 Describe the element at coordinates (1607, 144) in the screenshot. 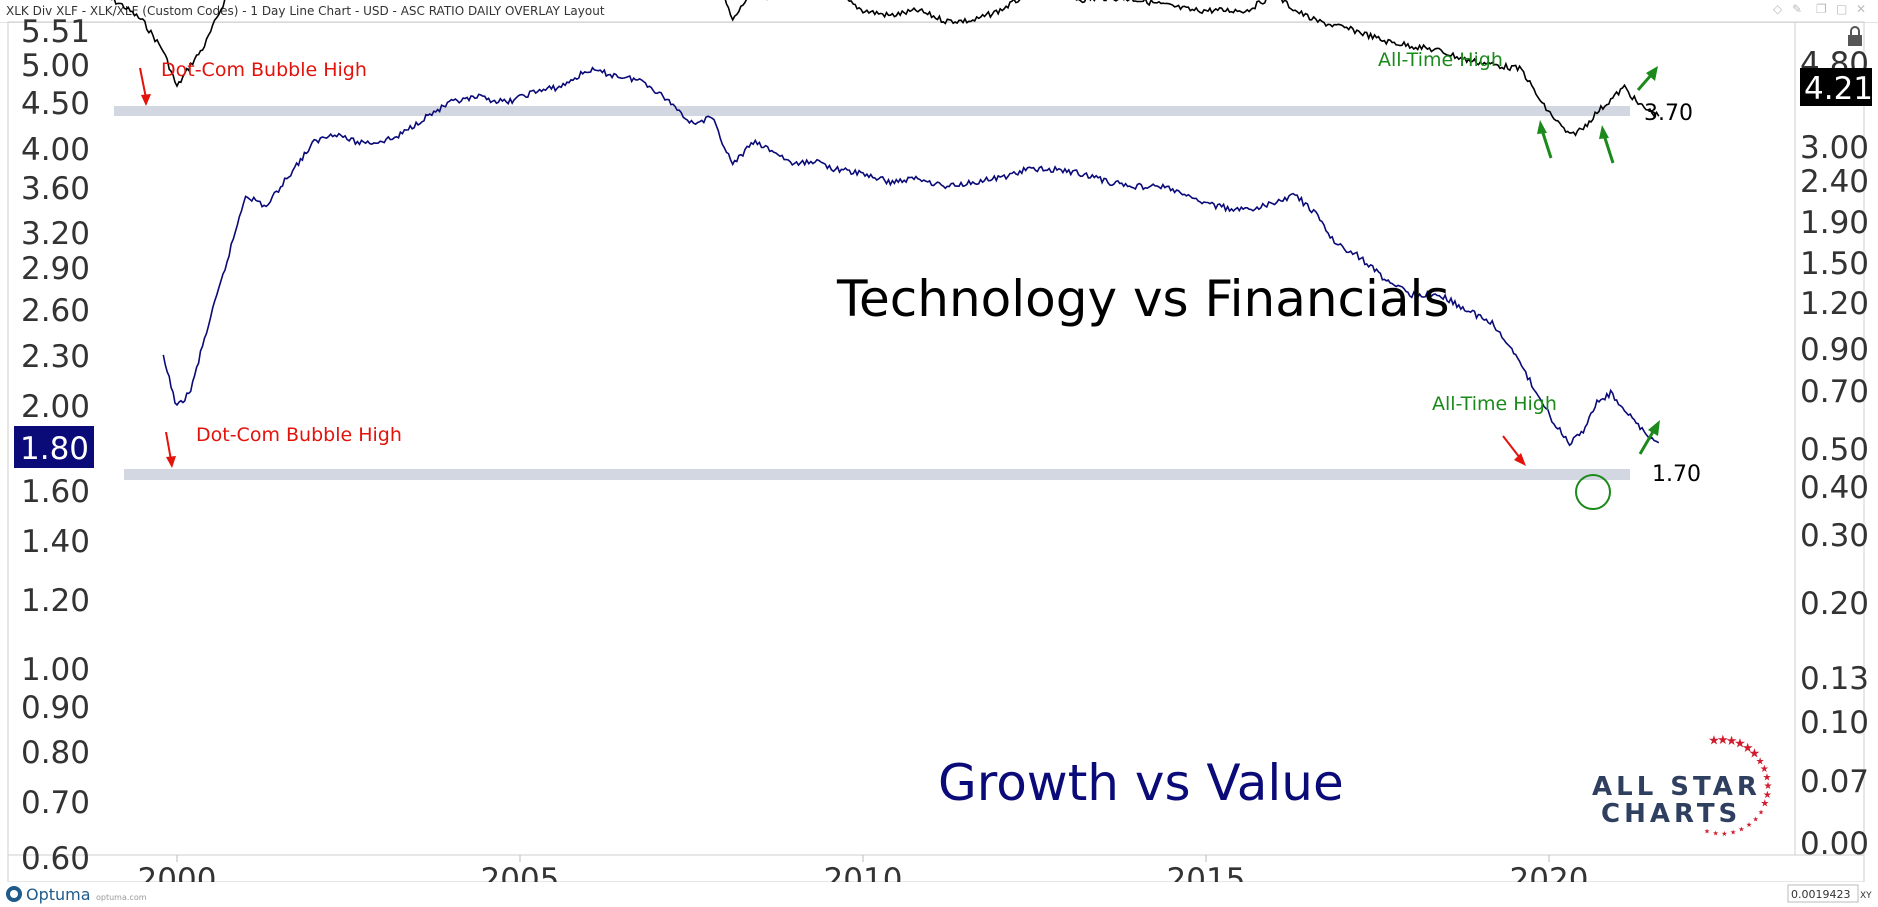

I see `tech-green-arrow-right` at that location.